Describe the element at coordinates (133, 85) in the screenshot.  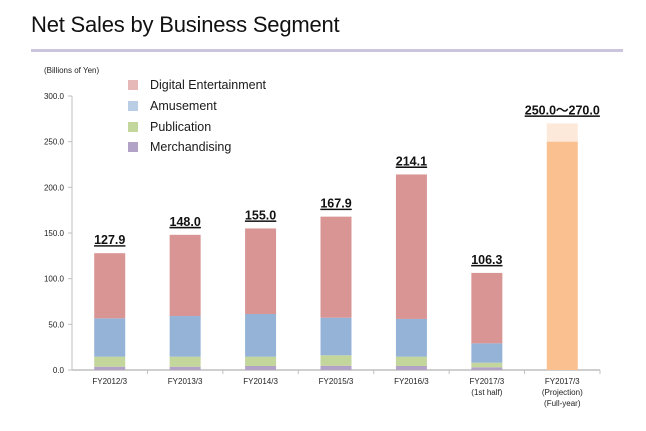
I see `legend-swatch-digital-entertainment` at that location.